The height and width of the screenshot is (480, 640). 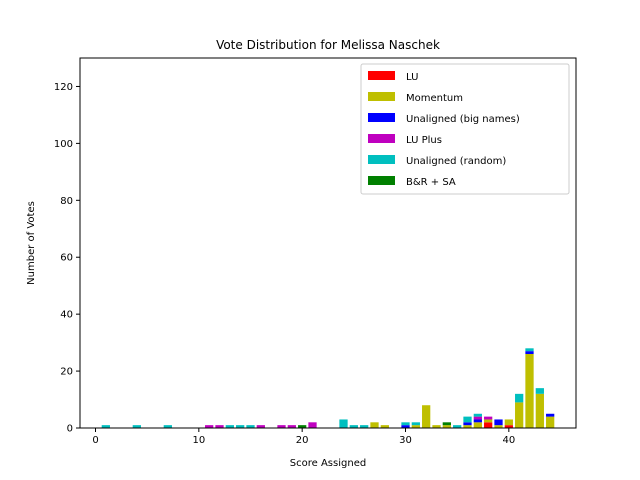 What do you see at coordinates (434, 98) in the screenshot?
I see `legend-label: Momentum` at bounding box center [434, 98].